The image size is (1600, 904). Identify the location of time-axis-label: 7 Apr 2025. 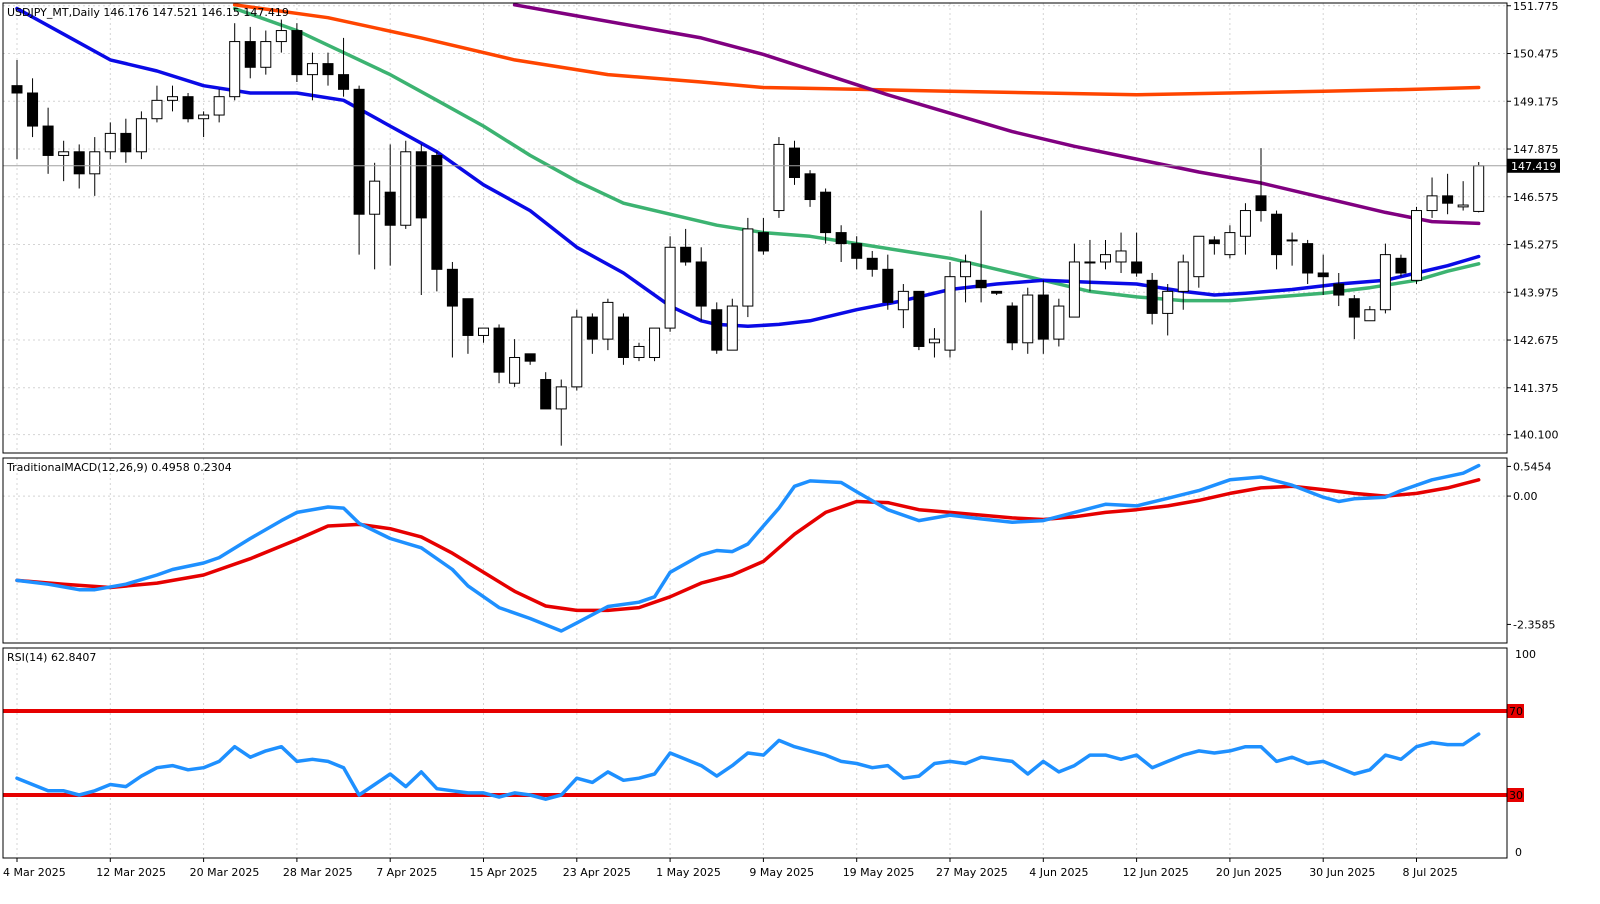
(406, 872).